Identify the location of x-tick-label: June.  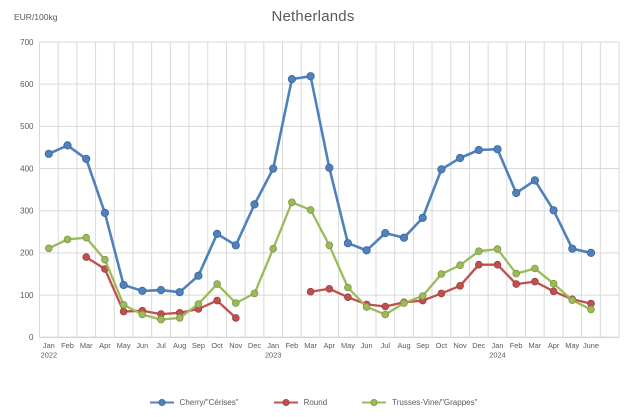
(591, 345).